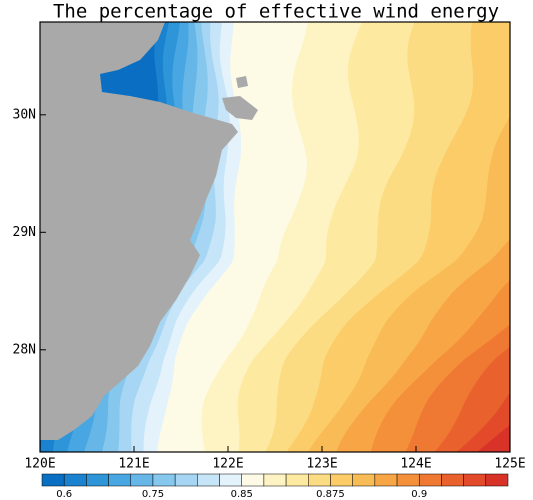 The image size is (533, 500). Describe the element at coordinates (39, 464) in the screenshot. I see `x-tick-label: 120E` at that location.